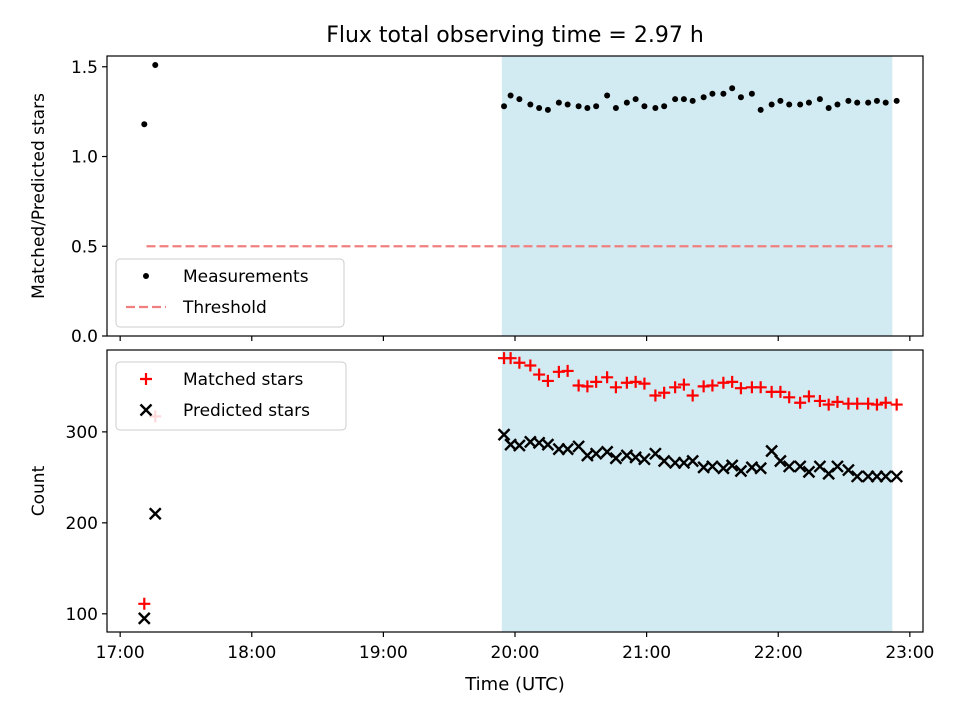  What do you see at coordinates (120, 653) in the screenshot?
I see `x-tick-label: 17:00` at bounding box center [120, 653].